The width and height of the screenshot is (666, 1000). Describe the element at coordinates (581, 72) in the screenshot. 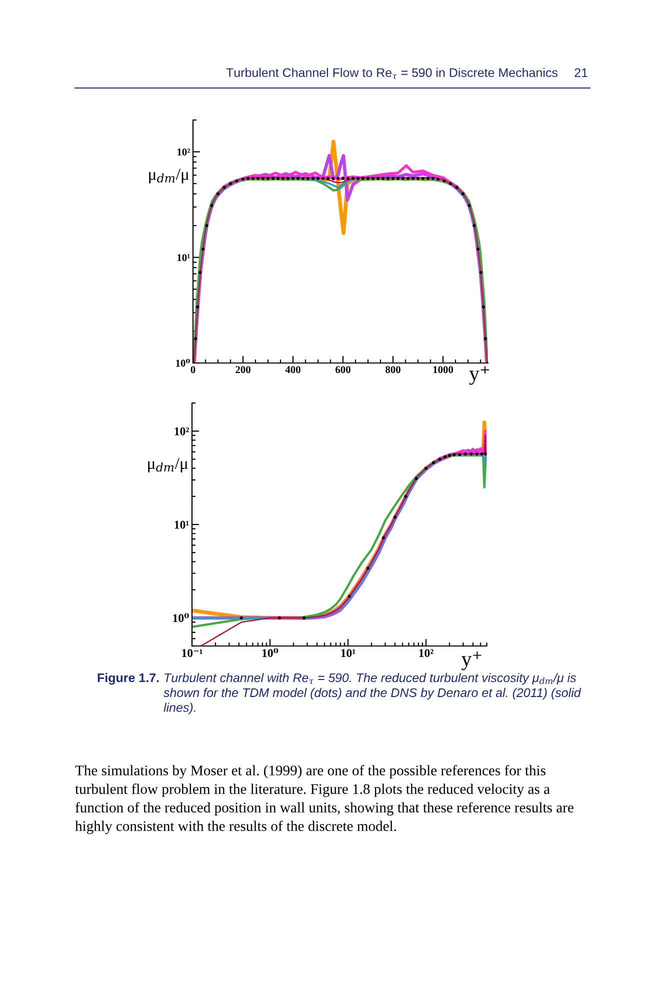

I see `text: 21` at that location.